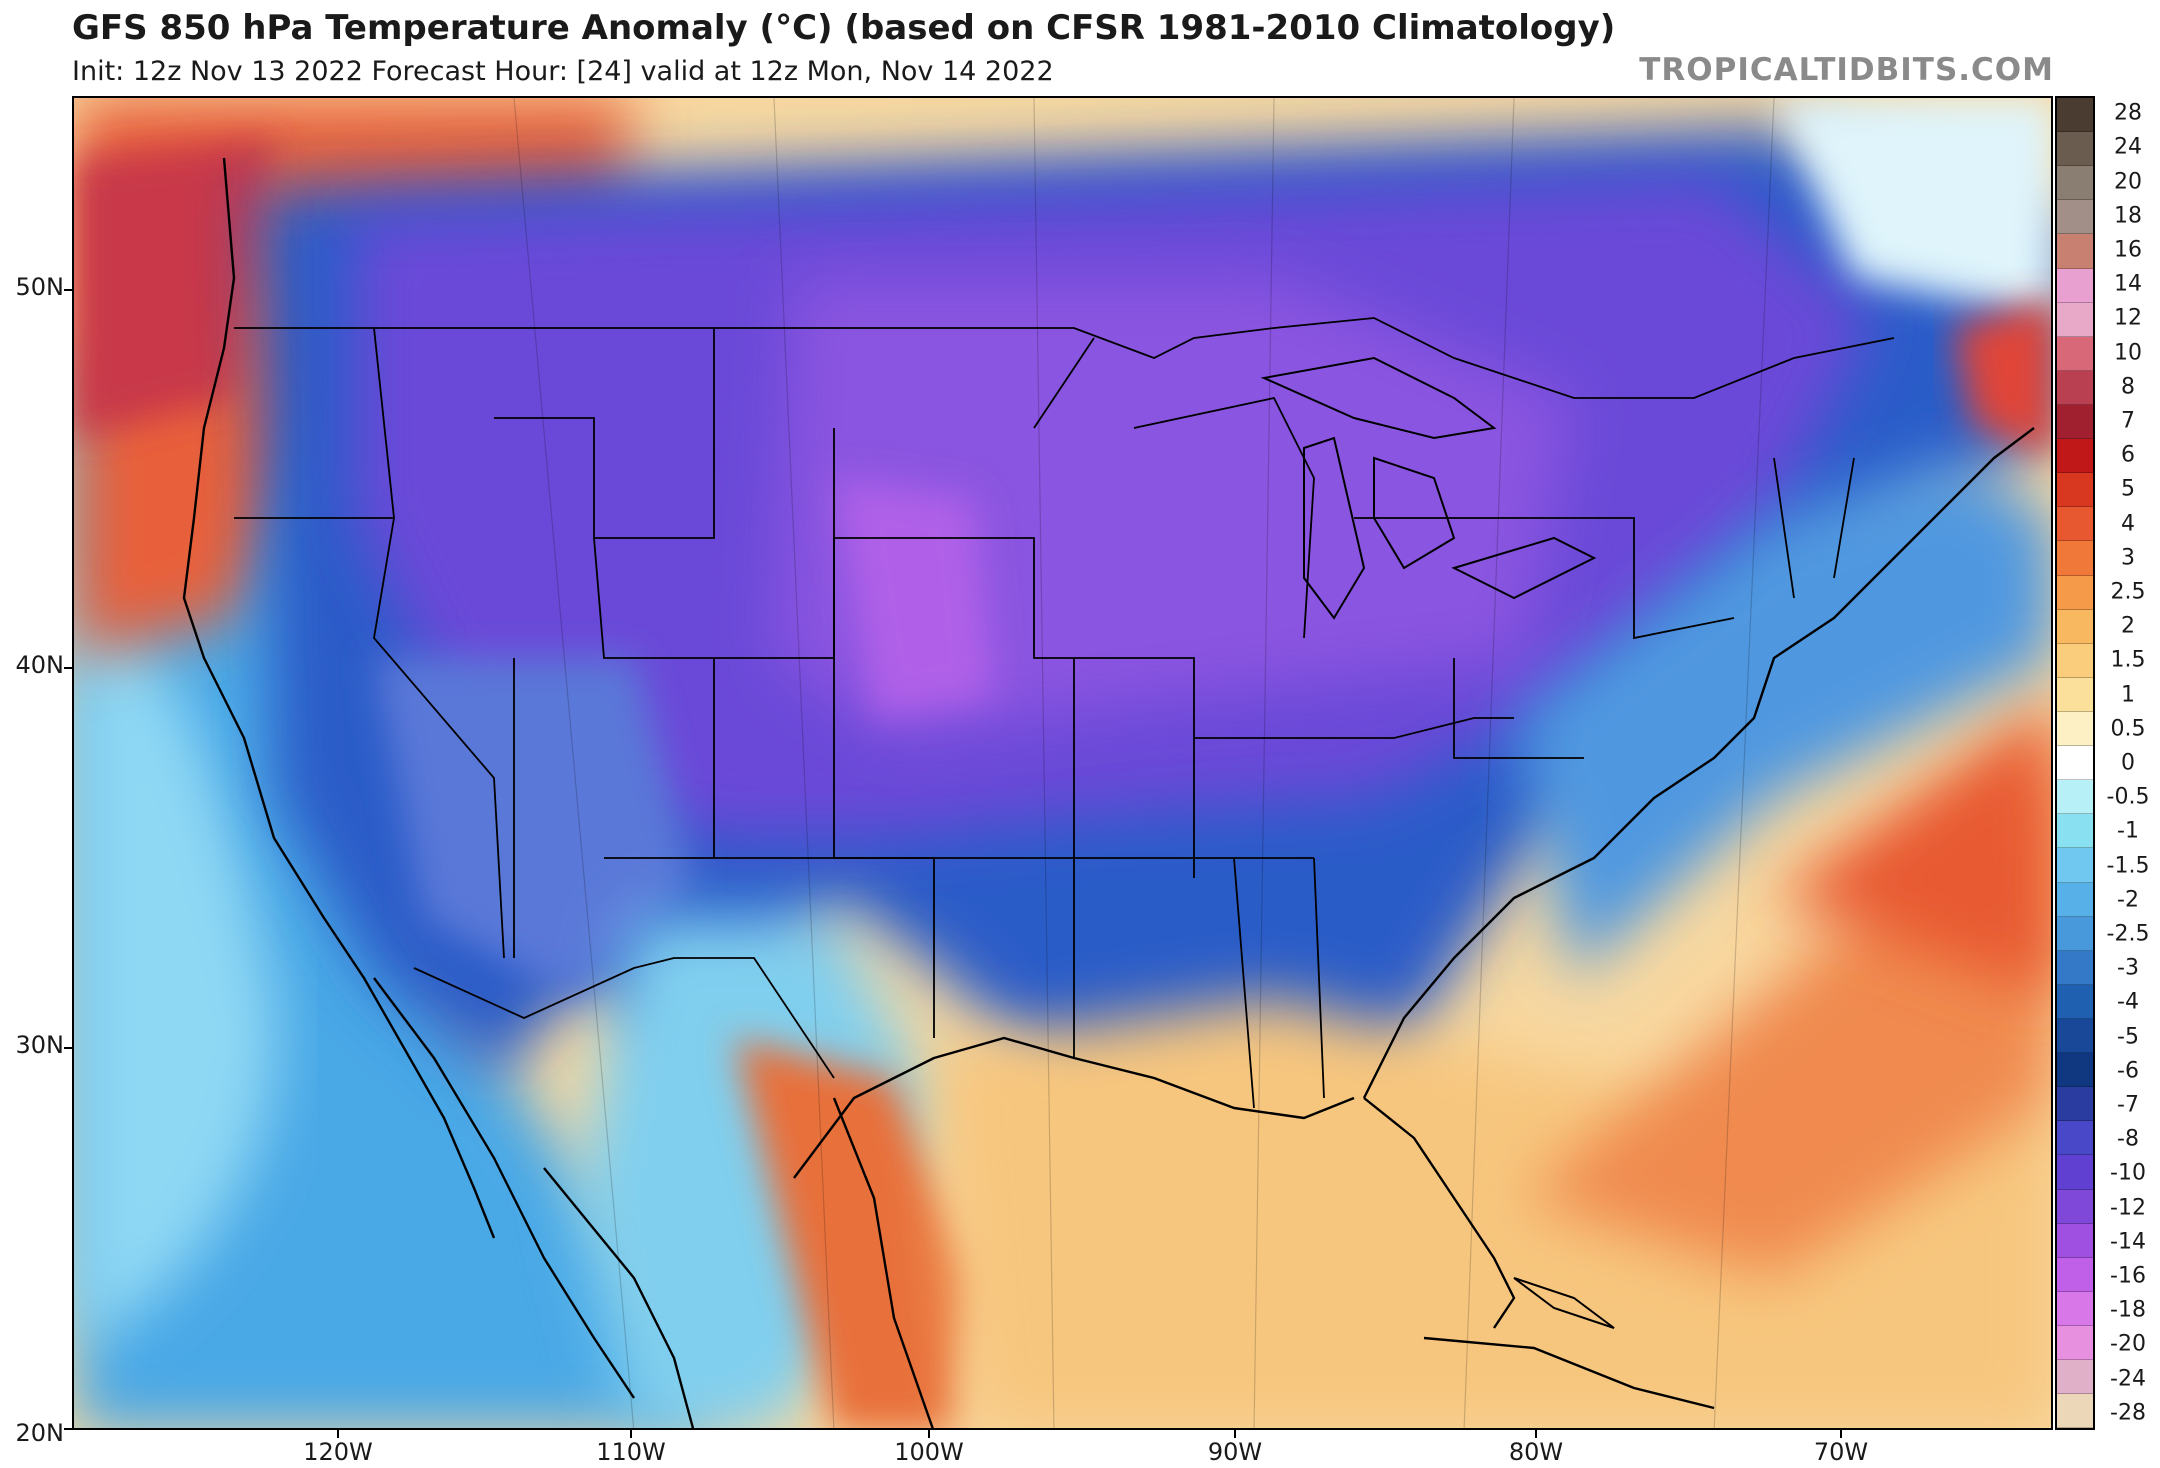 The width and height of the screenshot is (2160, 1468). Describe the element at coordinates (2128, 250) in the screenshot. I see `colorbar-label: 16` at that location.